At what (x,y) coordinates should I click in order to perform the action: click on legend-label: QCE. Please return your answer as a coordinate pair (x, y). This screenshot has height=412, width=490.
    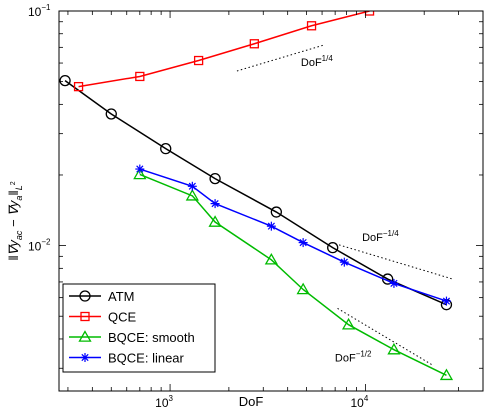
    Looking at the image, I should click on (122, 317).